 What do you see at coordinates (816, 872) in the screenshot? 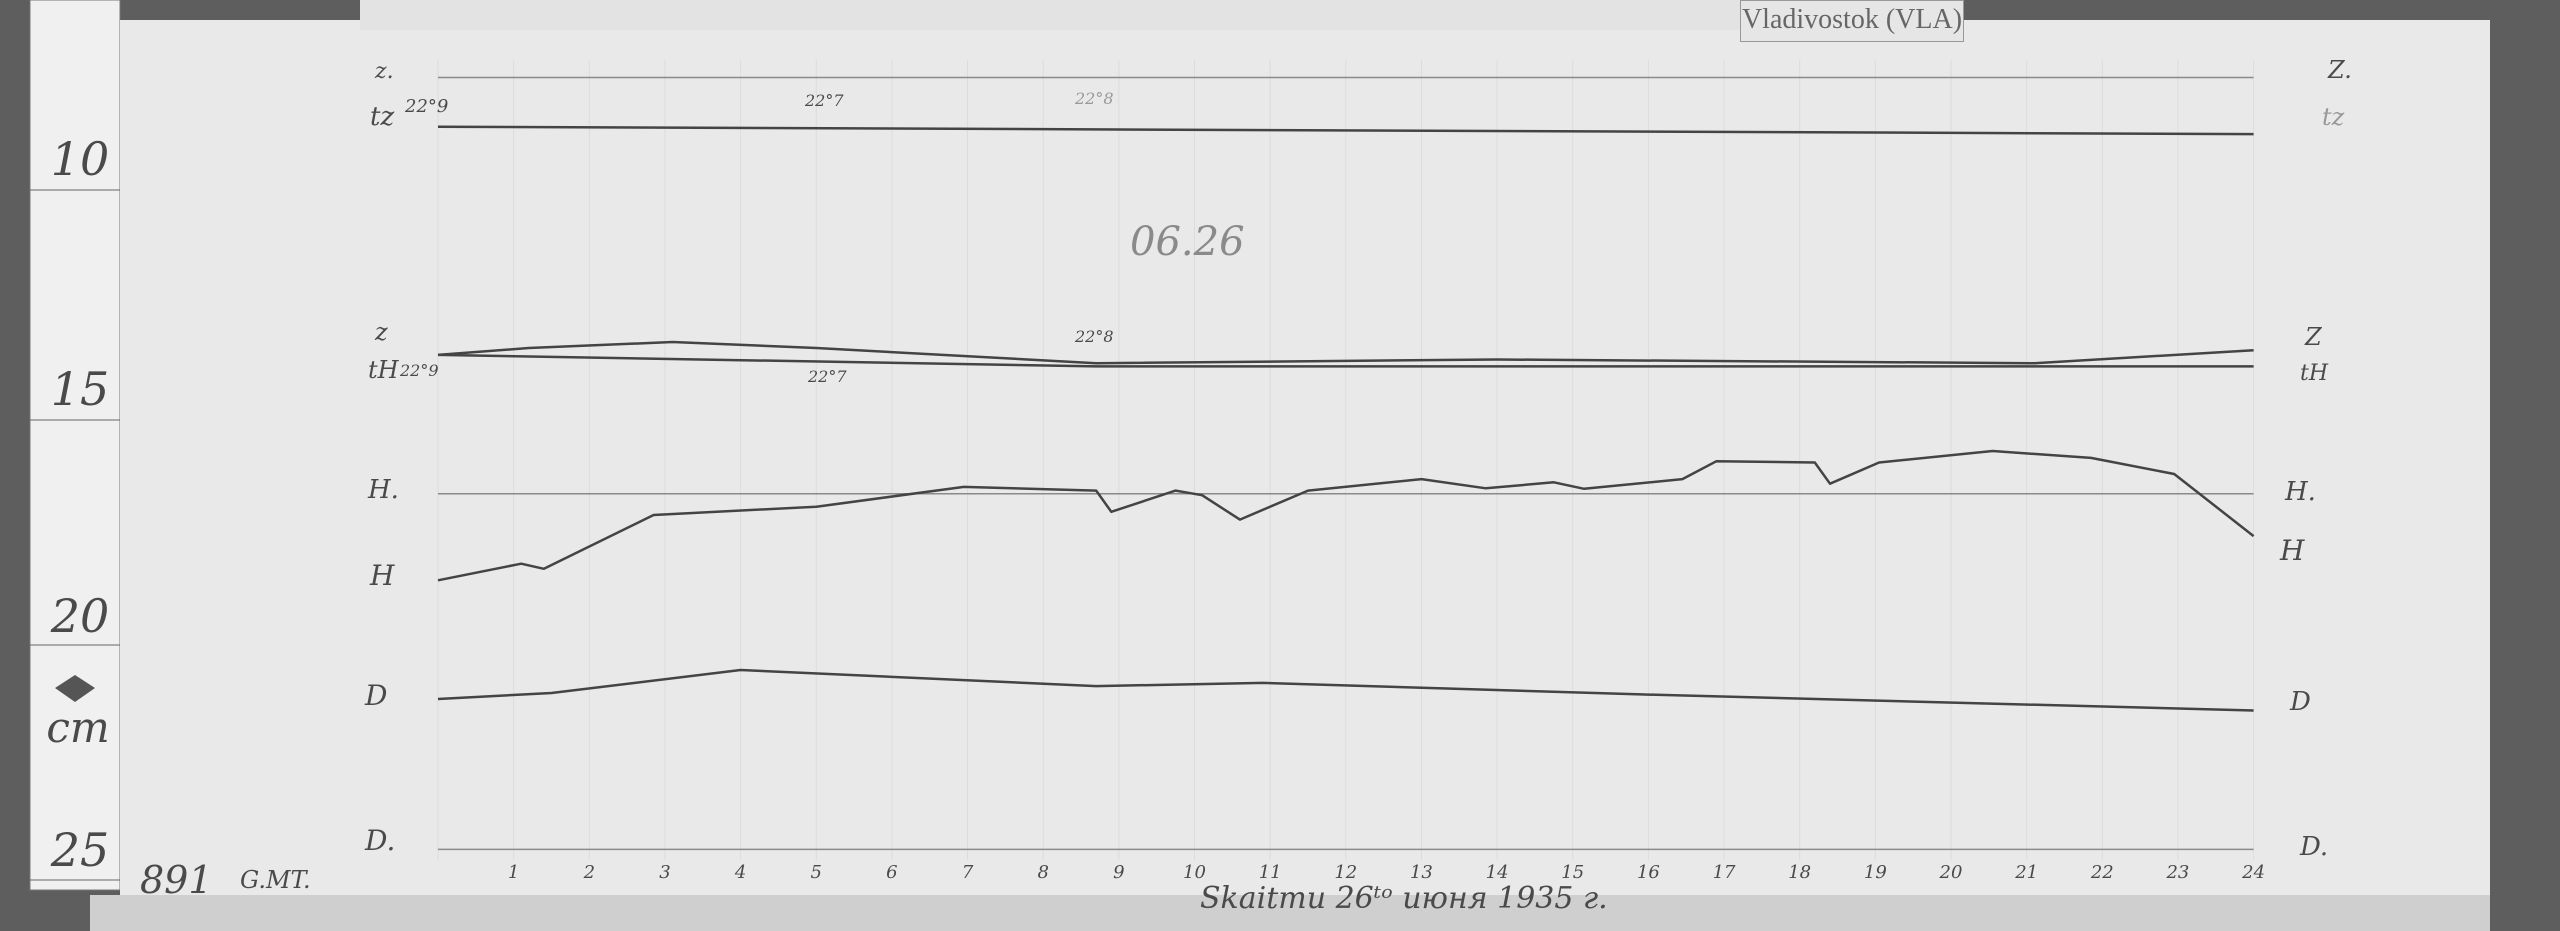
I see `hour-tick-label: 5` at bounding box center [816, 872].